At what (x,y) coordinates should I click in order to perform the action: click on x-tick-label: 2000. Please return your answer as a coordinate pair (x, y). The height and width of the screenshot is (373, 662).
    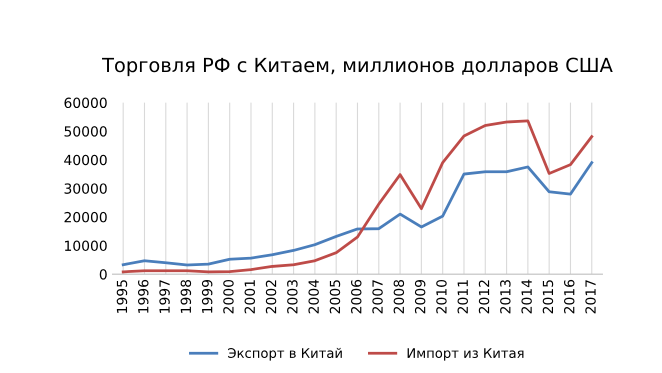
    Looking at the image, I should click on (228, 297).